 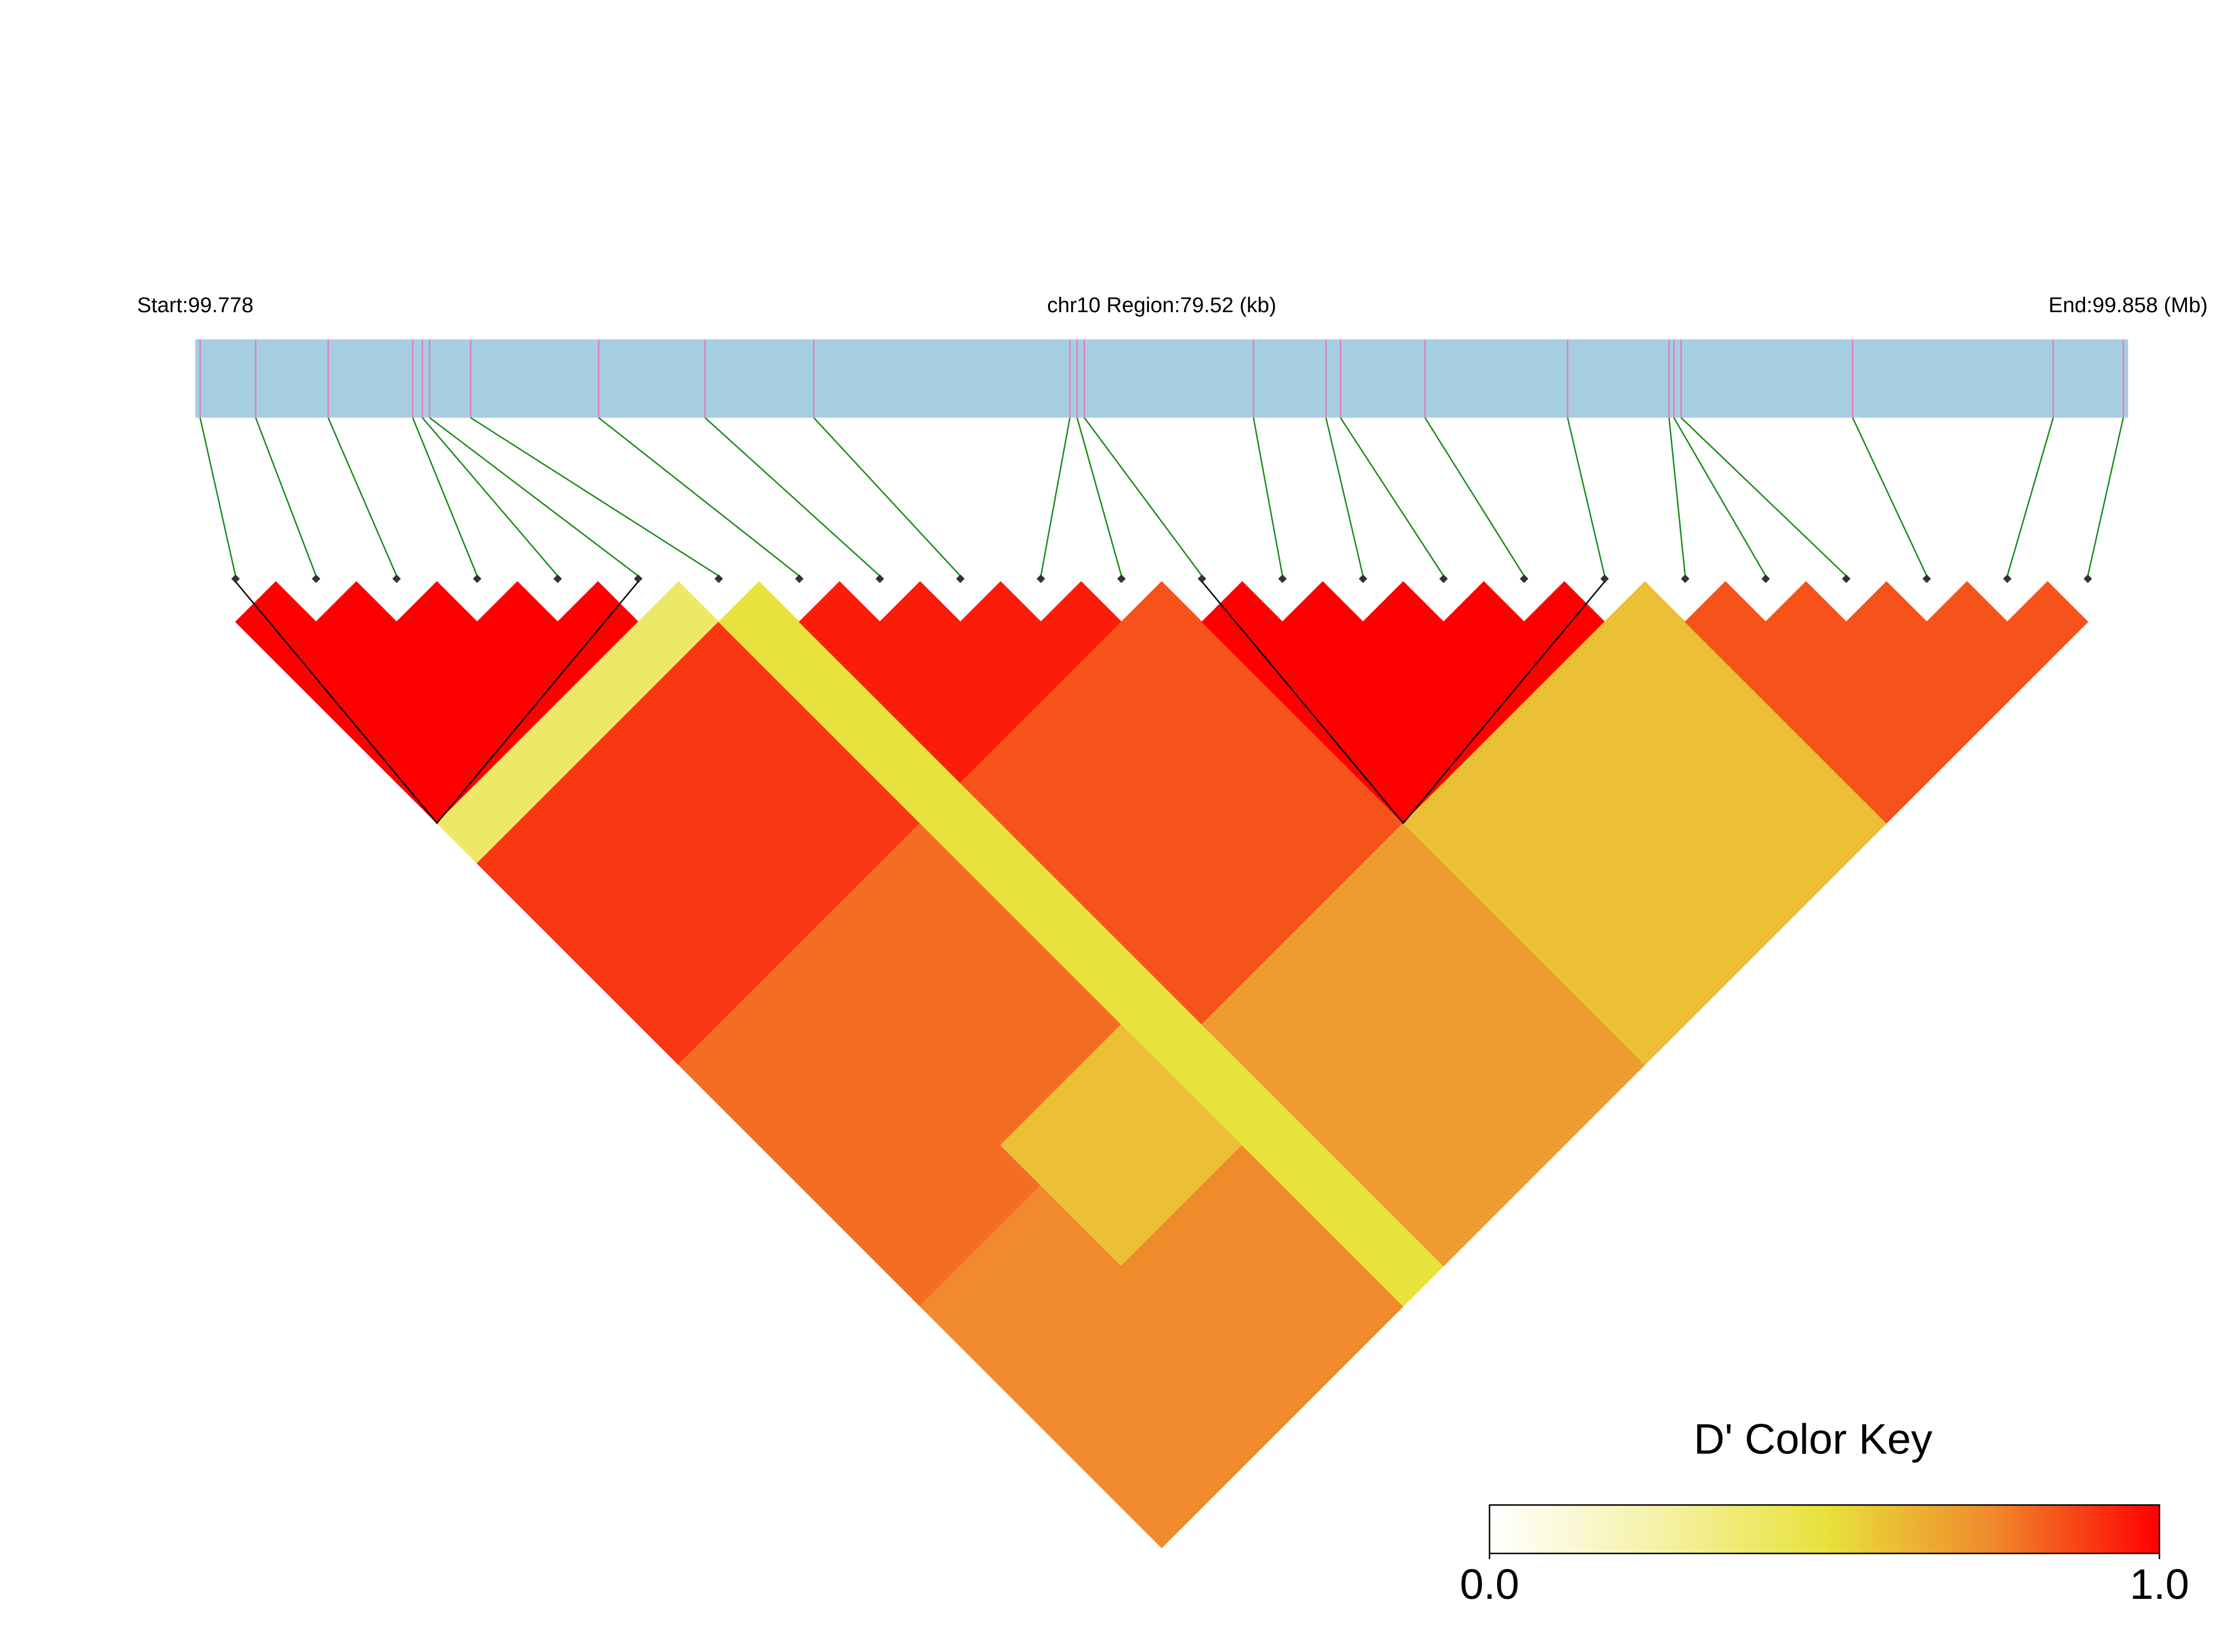 I want to click on region-label: chr10 Region:79.52 (kb), so click(x=1161, y=305).